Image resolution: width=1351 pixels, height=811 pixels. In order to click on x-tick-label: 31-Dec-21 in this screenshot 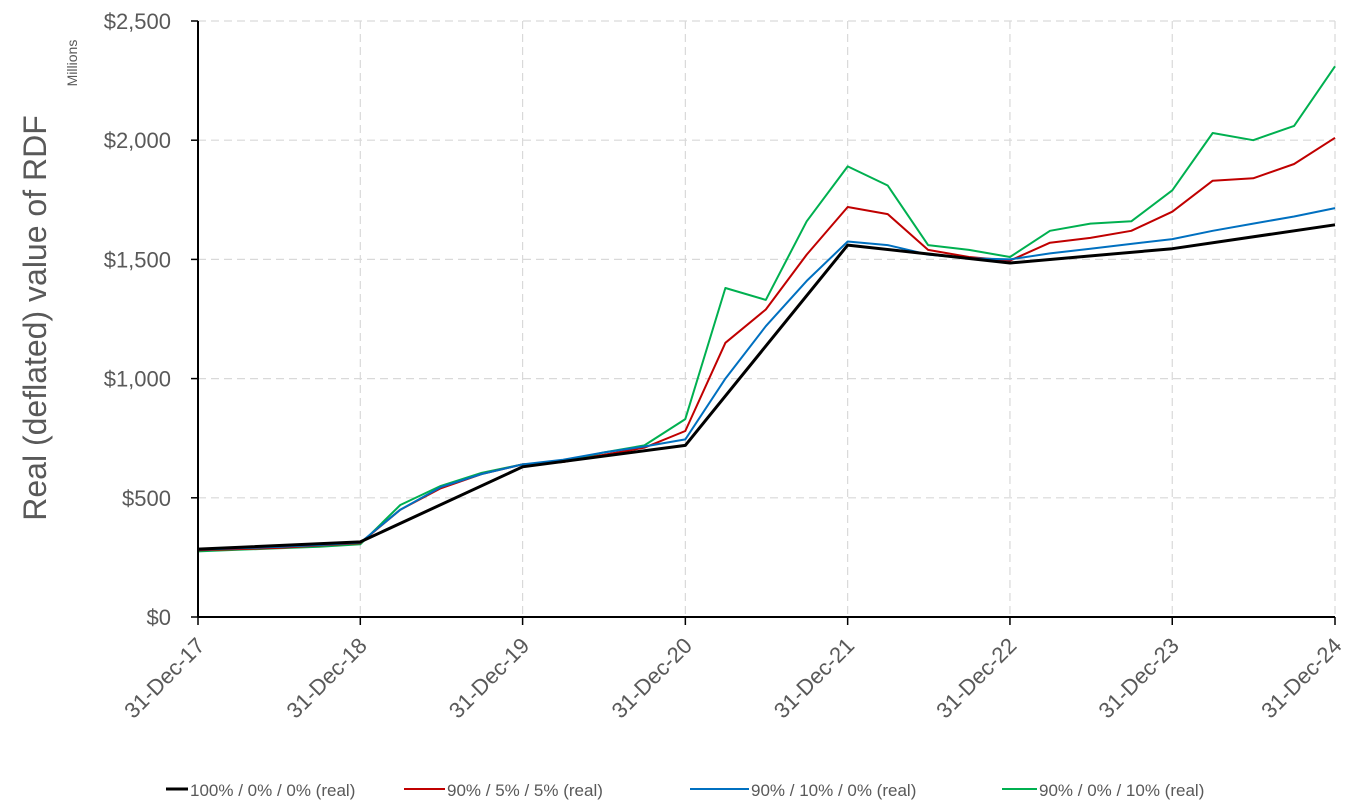, I will do `click(814, 678)`.